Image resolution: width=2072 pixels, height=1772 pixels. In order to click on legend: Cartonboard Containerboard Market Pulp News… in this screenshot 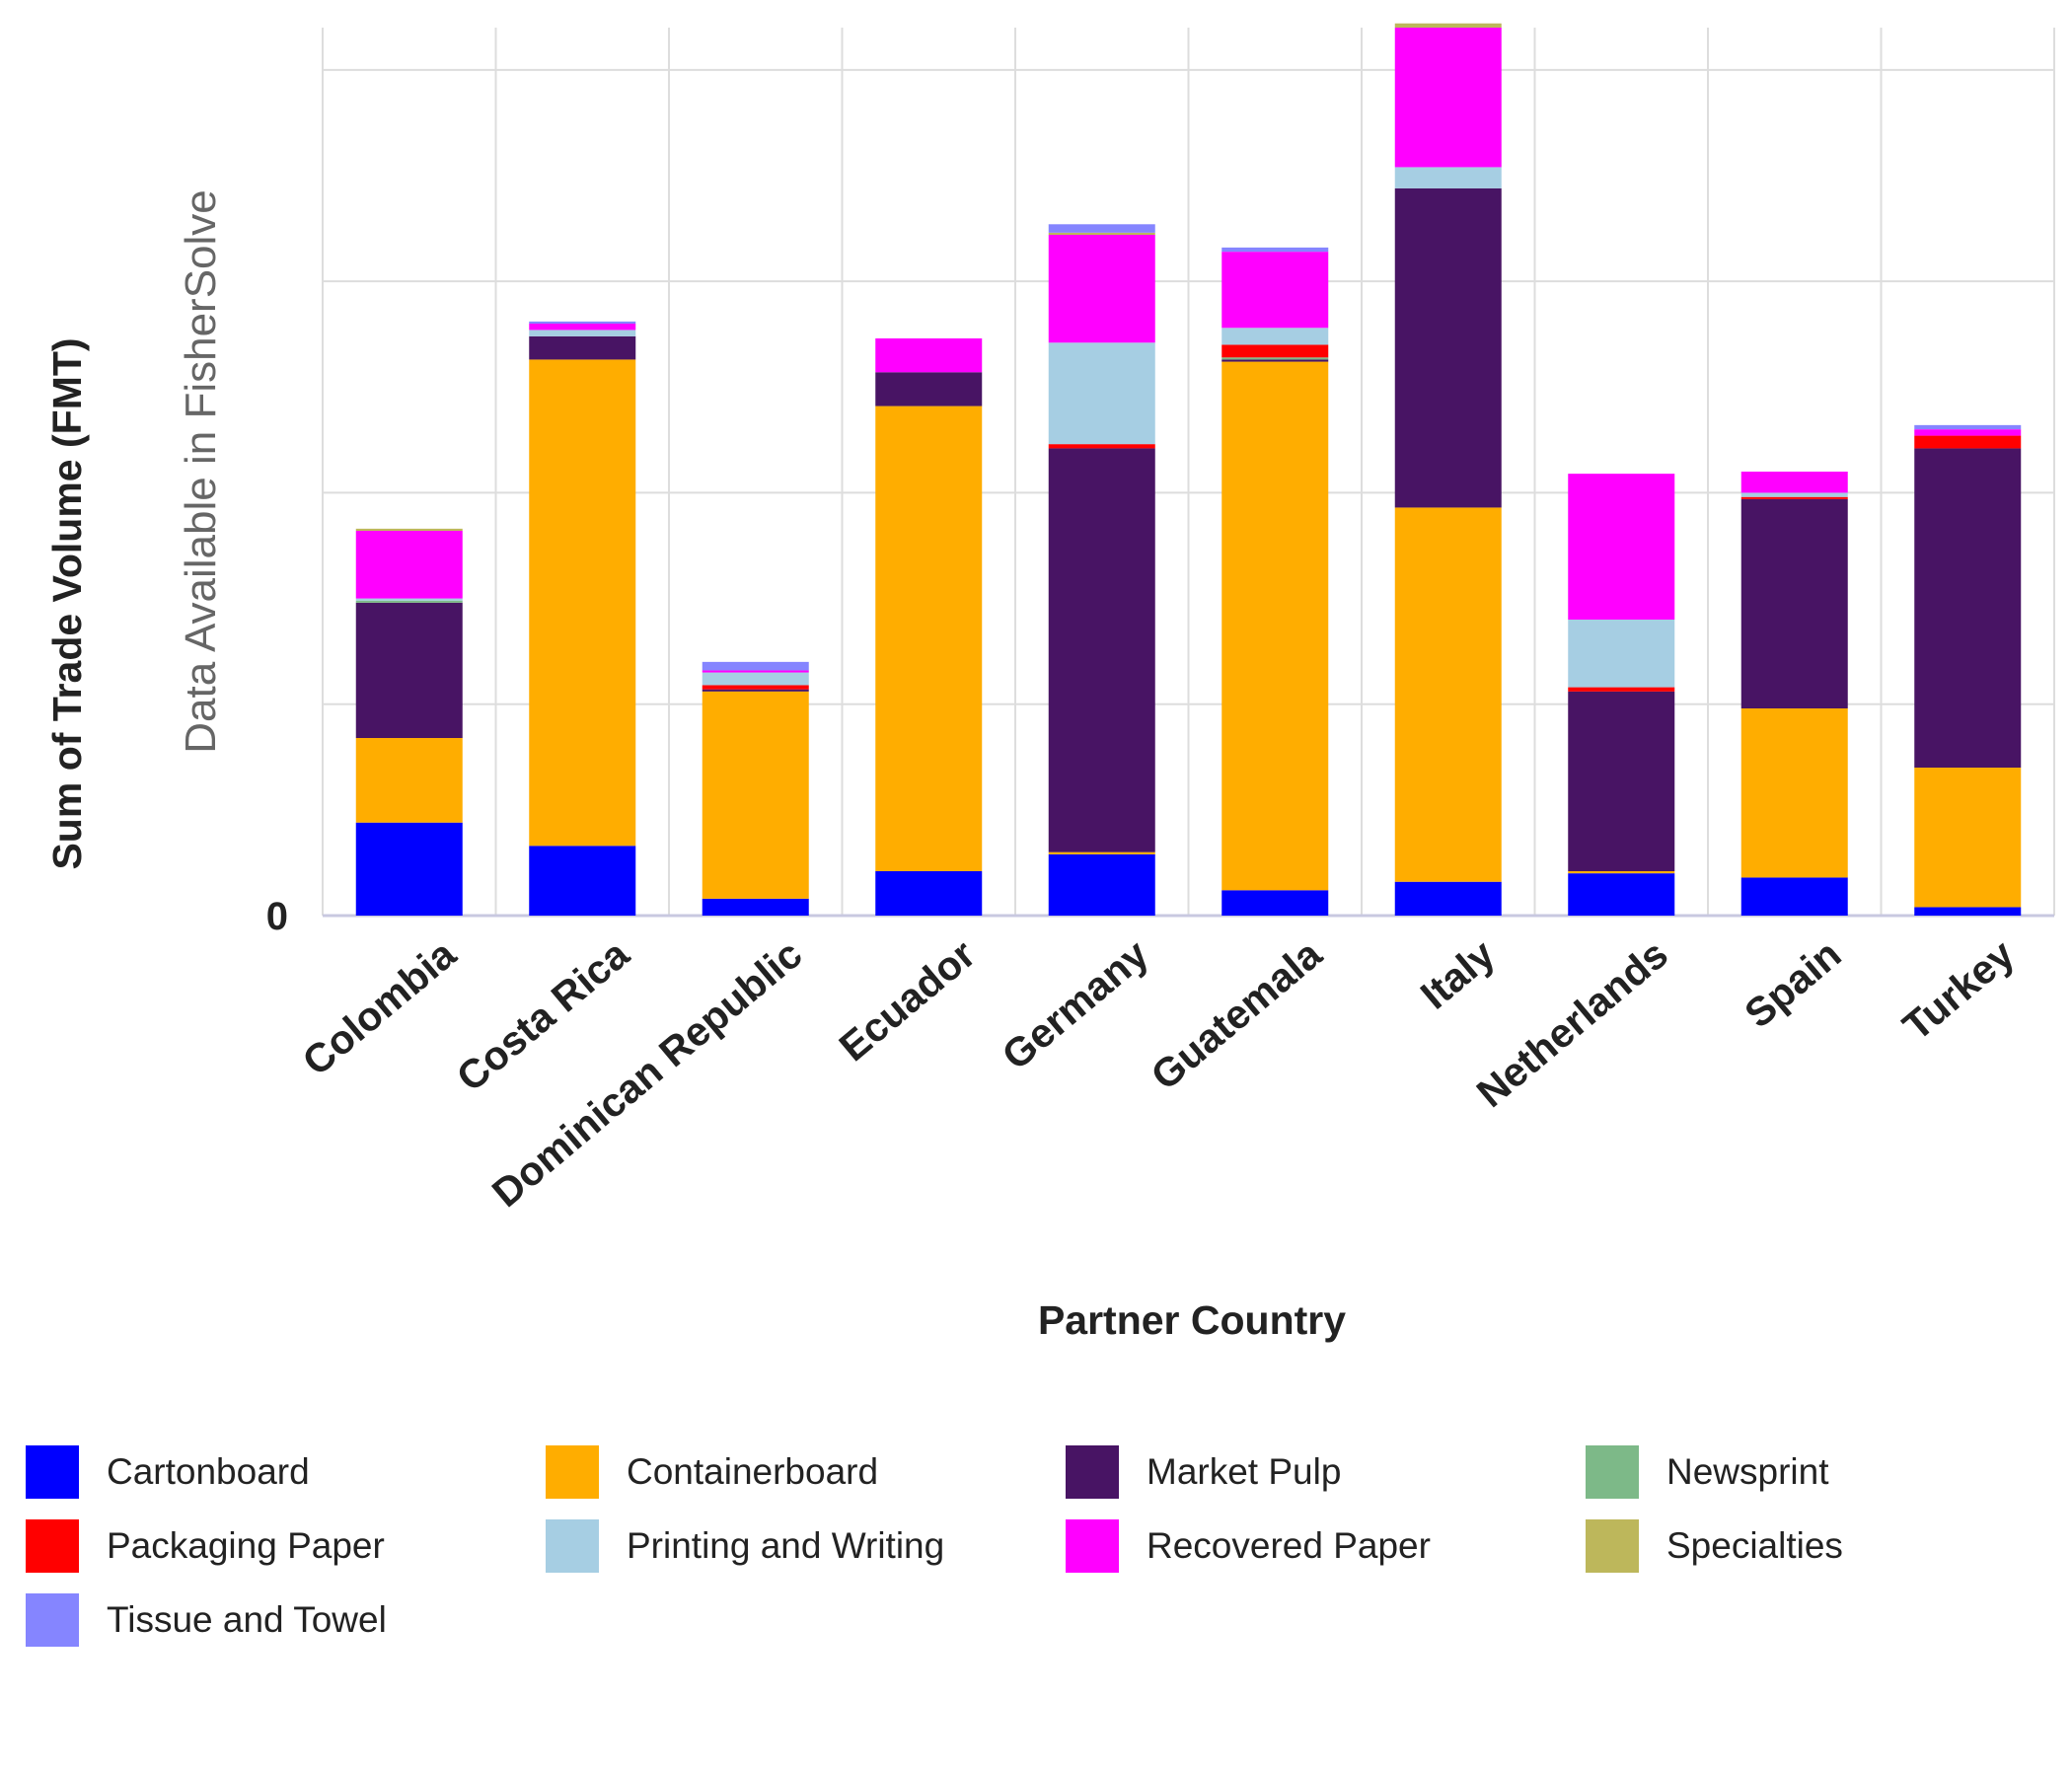, I will do `click(1042, 1562)`.